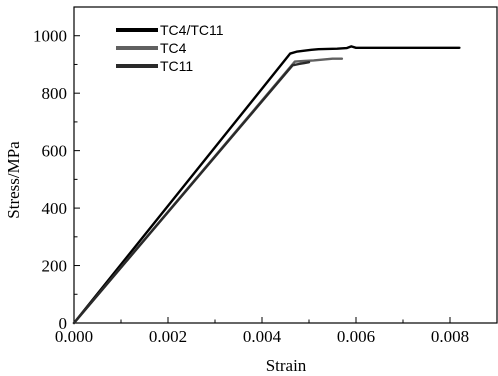  What do you see at coordinates (450, 336) in the screenshot?
I see `x-tick-label: 0.008` at bounding box center [450, 336].